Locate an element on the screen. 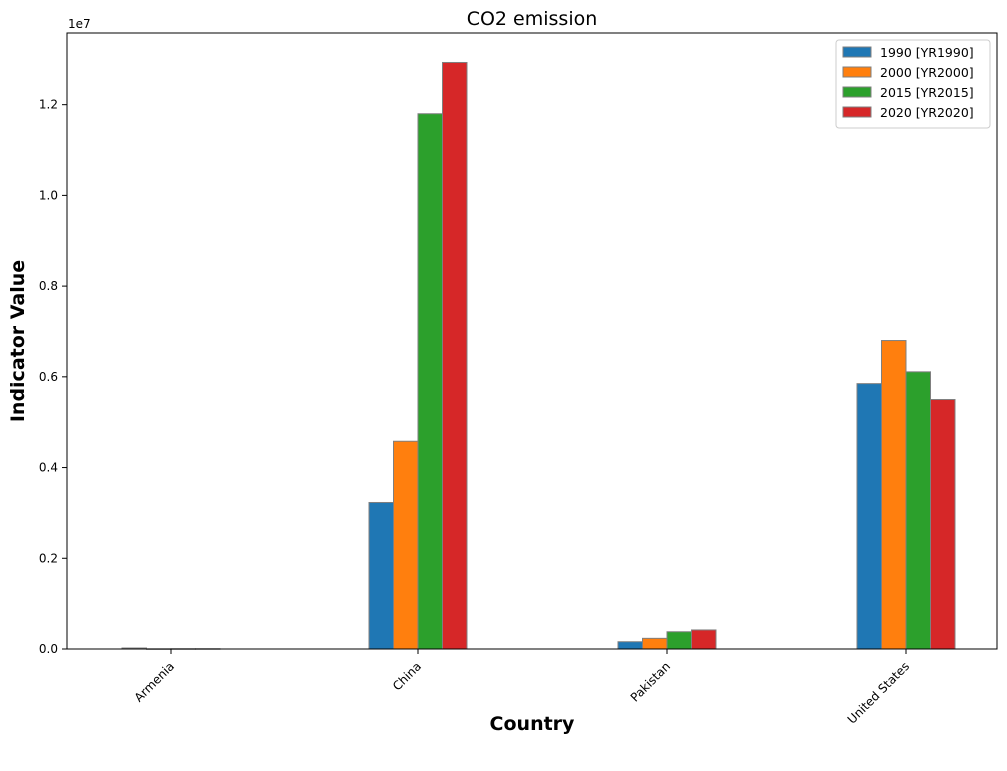  legend-box is located at coordinates (913, 84).